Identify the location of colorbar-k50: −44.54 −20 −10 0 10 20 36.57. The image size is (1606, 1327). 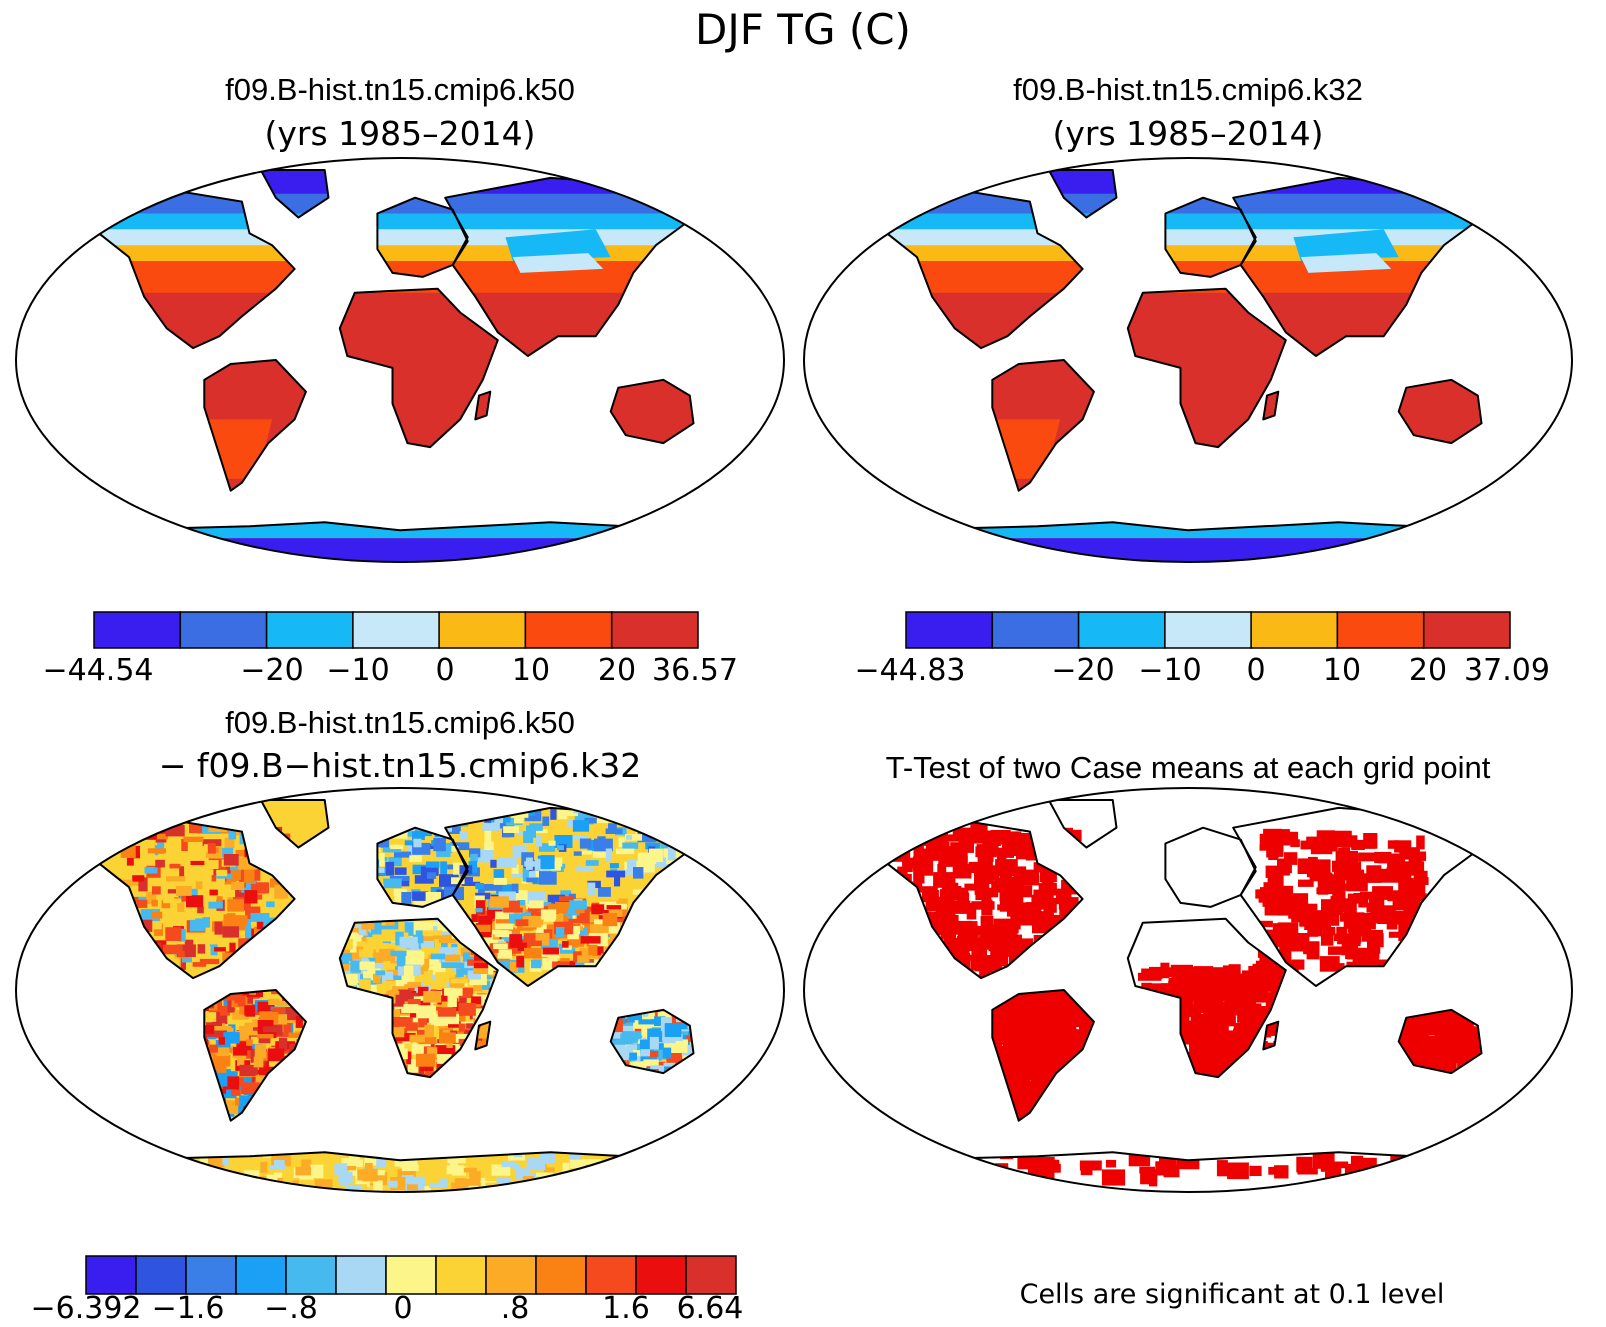
(390, 649).